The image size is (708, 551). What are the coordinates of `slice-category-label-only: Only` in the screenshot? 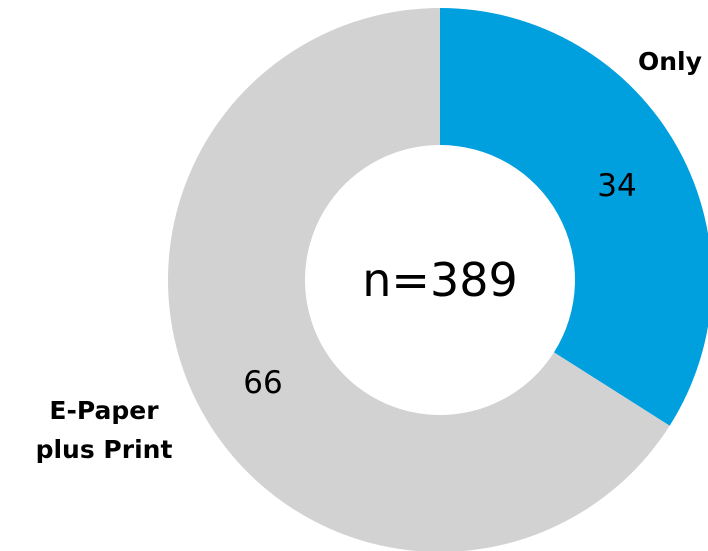 It's located at (670, 61).